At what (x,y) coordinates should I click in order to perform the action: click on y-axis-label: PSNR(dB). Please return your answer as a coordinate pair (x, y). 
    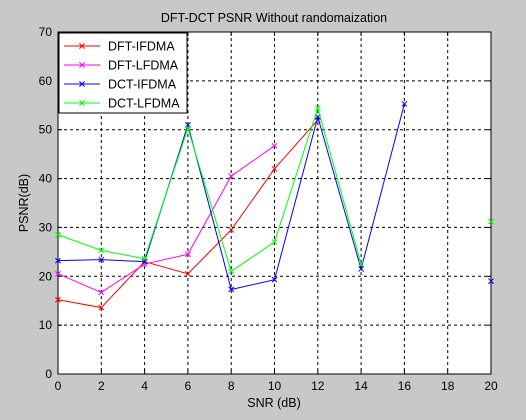
    Looking at the image, I should click on (24, 203).